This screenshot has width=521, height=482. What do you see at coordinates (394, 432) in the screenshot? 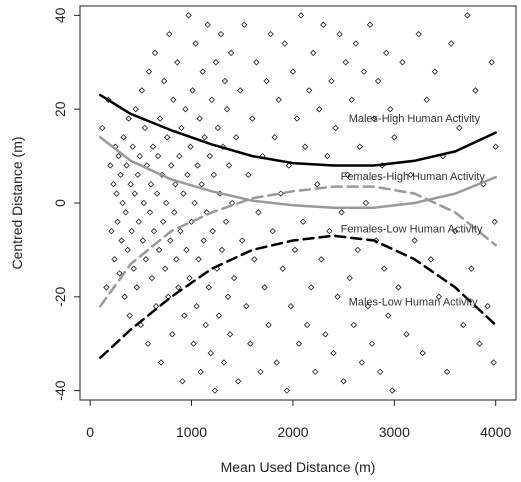
I see `x-tick-label: 3000` at bounding box center [394, 432].